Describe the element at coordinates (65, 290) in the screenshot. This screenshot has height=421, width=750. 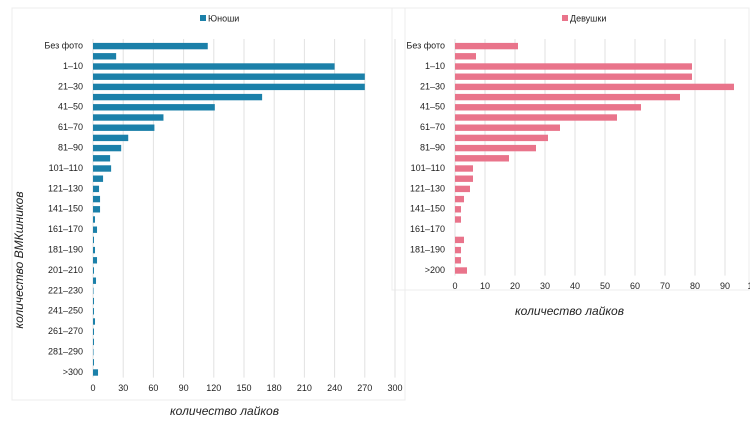
I see `y-tick-label: 221–230` at that location.